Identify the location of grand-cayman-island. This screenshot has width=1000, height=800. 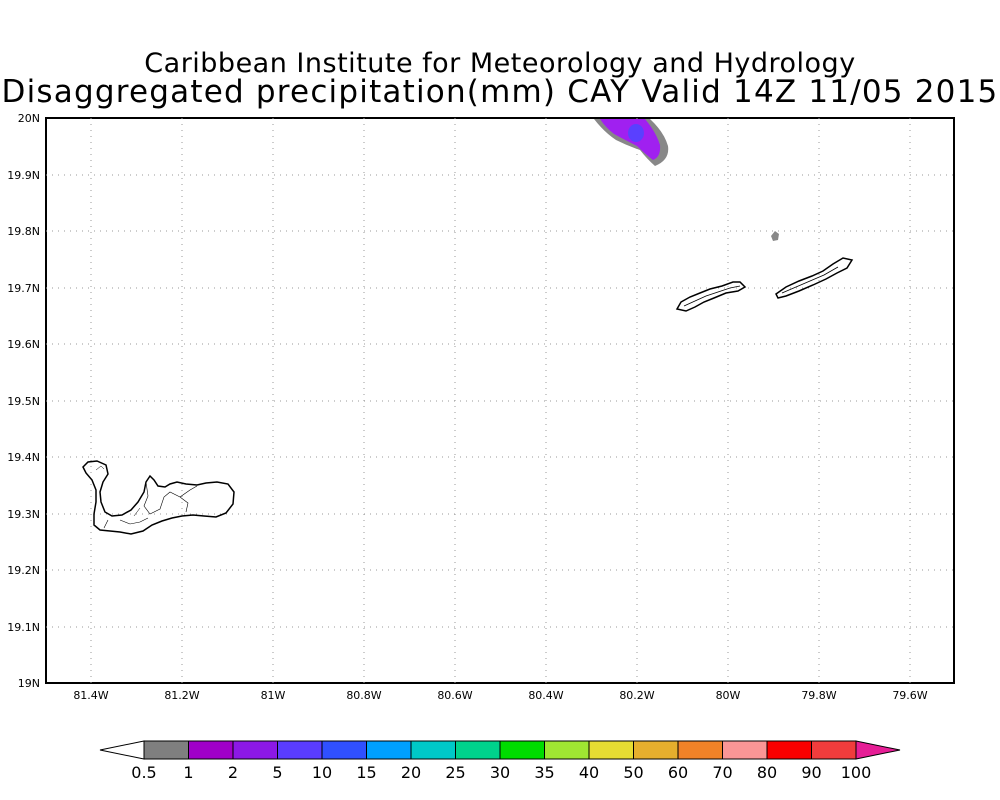
(158, 497).